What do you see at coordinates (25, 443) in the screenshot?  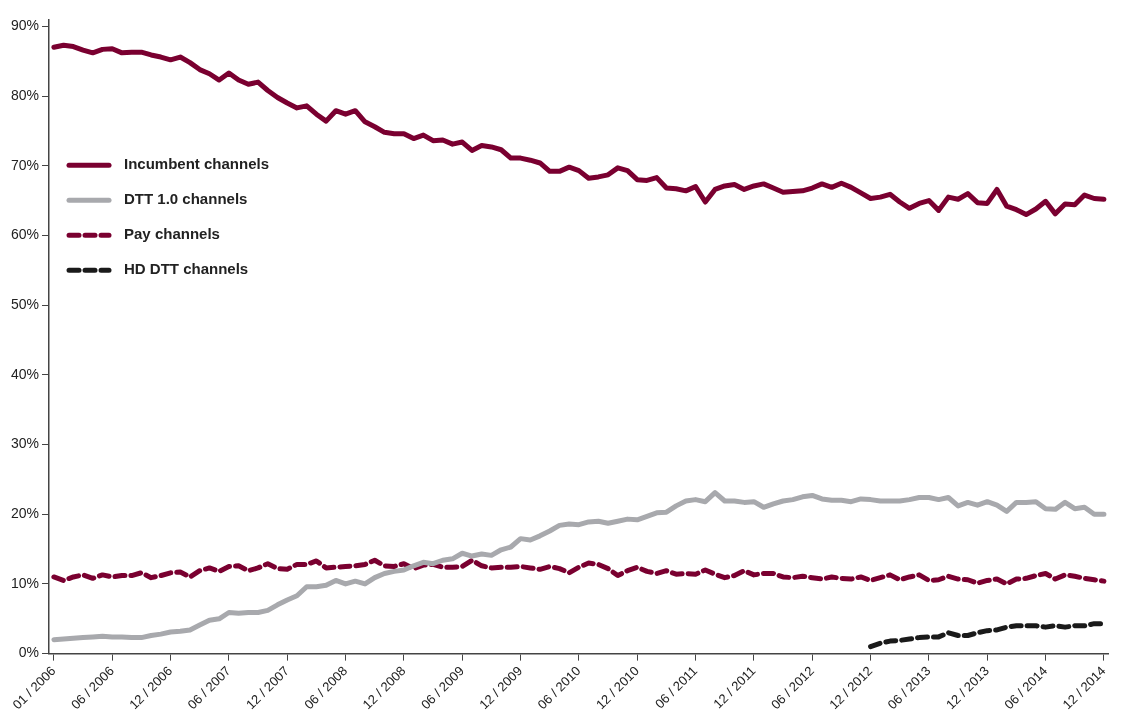 I see `y-tick-label: 30%` at bounding box center [25, 443].